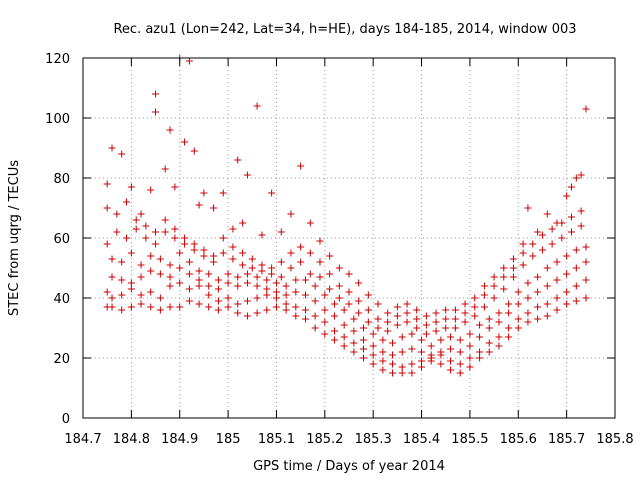 The width and height of the screenshot is (640, 480). Describe the element at coordinates (57, 239) in the screenshot. I see `y-tick-labels: 0 20 40 60 80 100 120` at that location.